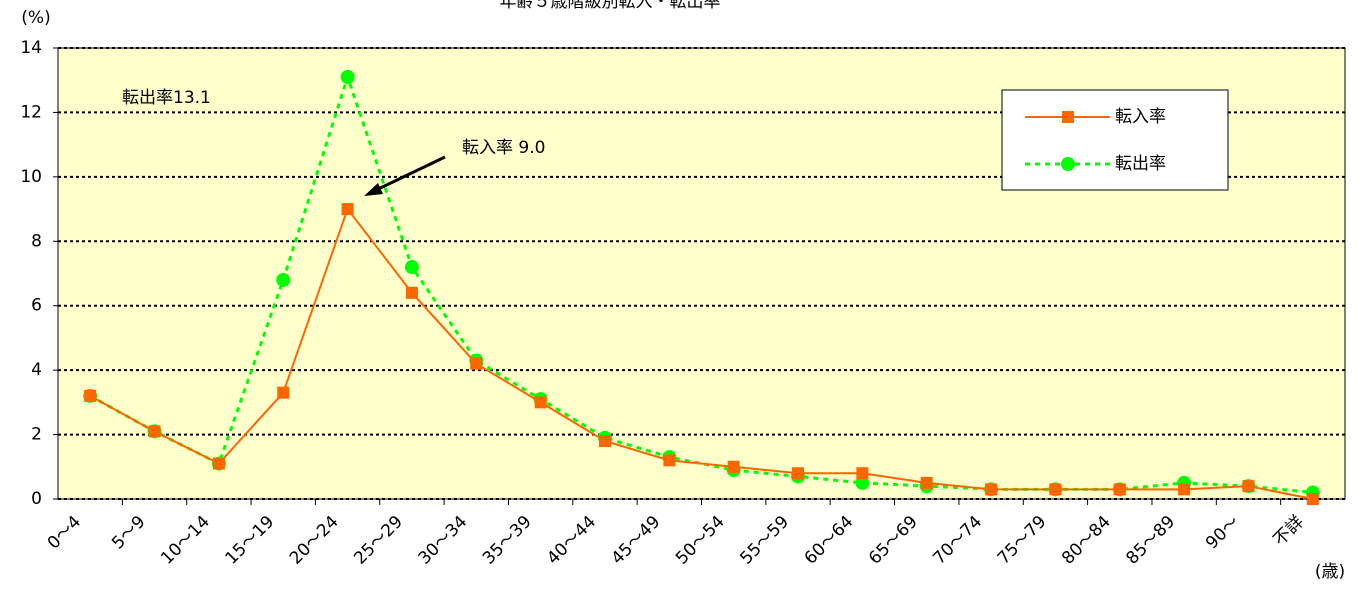 Image resolution: width=1369 pixels, height=592 pixels. I want to click on annotation: 転入率 9.0, so click(503, 148).